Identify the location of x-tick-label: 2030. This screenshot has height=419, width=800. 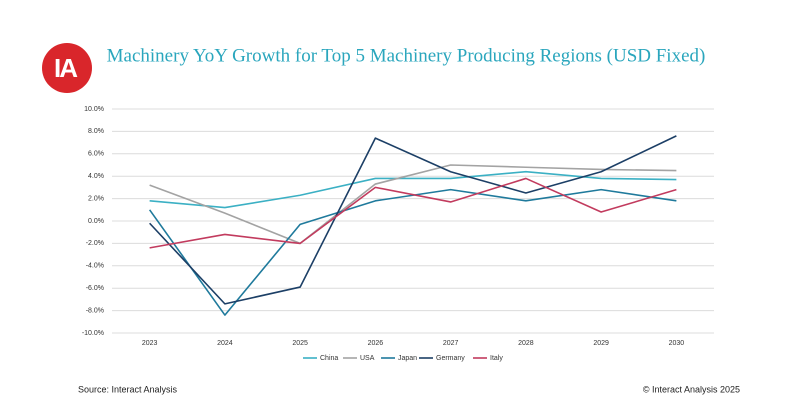
(677, 343).